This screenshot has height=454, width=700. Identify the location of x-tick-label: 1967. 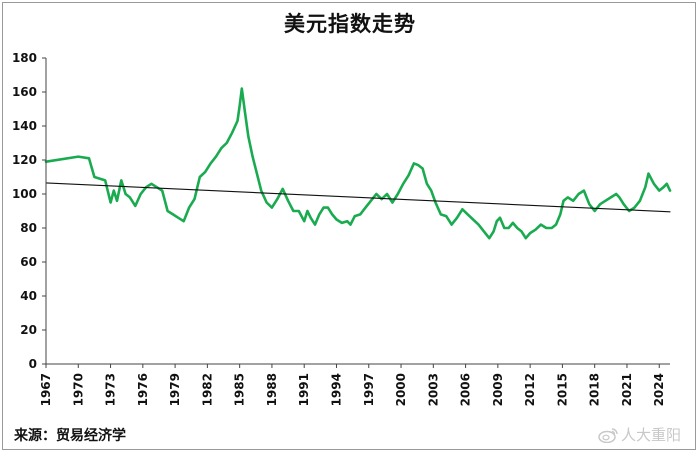
(46, 389).